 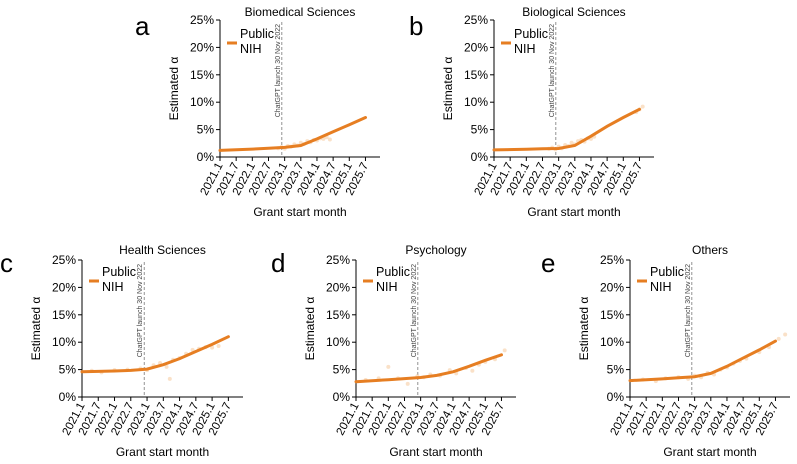 What do you see at coordinates (435, 250) in the screenshot?
I see `chart-title: Psychology` at bounding box center [435, 250].